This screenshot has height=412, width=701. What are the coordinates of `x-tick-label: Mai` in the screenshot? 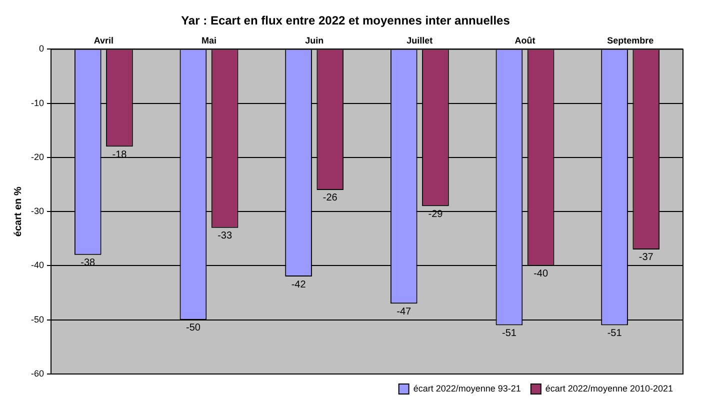 It's located at (209, 40).